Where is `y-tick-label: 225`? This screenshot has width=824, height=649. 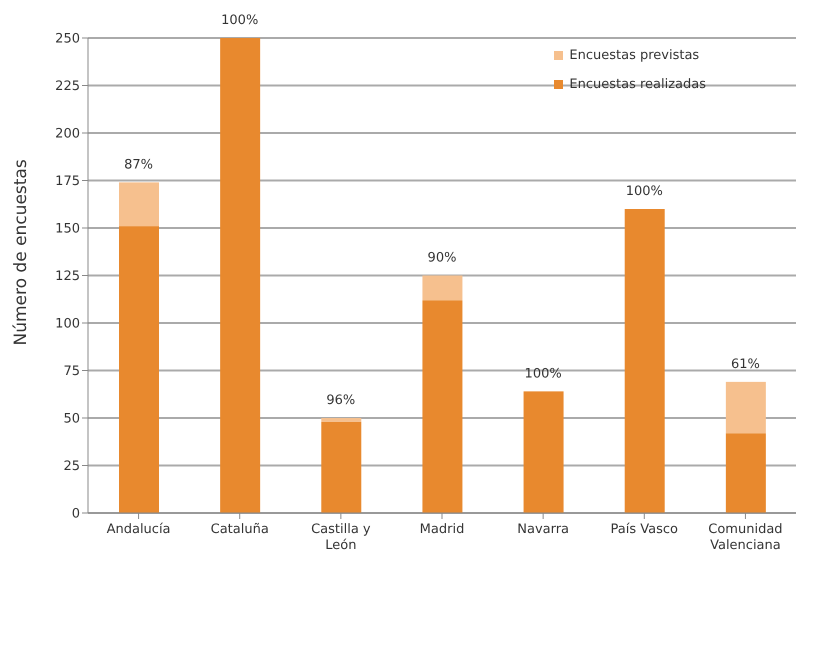 y-tick-label: 225 is located at coordinates (67, 86).